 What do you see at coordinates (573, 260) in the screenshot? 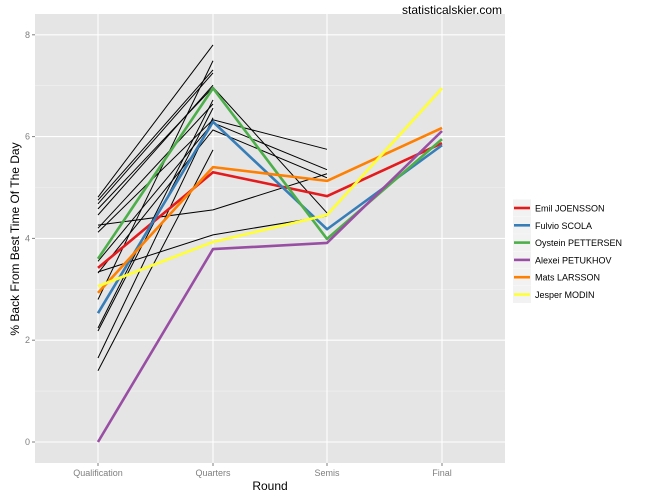
I see `legend-label: Alexei PETUKHOV` at bounding box center [573, 260].